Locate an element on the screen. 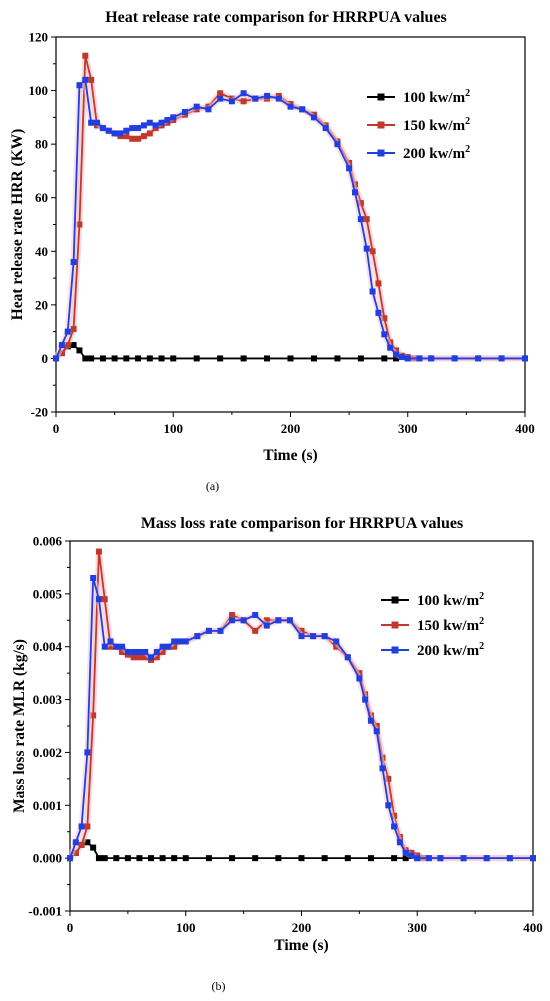 The image size is (550, 1001). chart2-y-tick-label: 0.000 is located at coordinates (47, 858).